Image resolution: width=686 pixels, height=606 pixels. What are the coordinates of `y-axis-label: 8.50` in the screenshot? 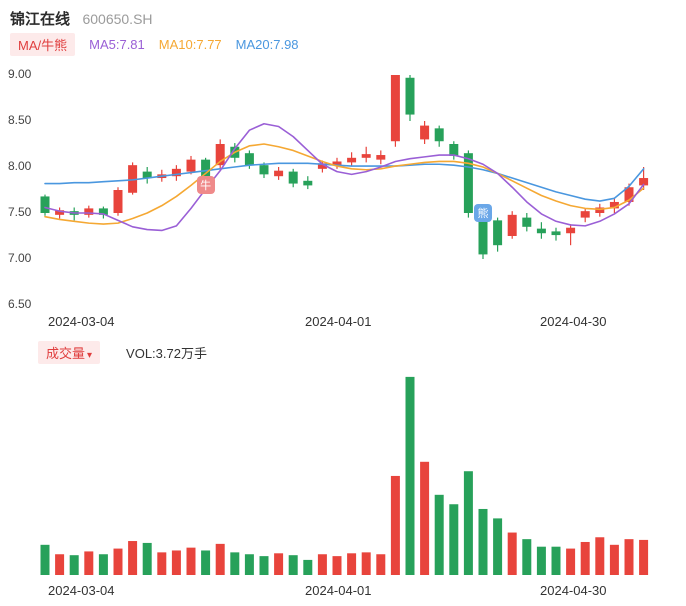 It's located at (20, 120).